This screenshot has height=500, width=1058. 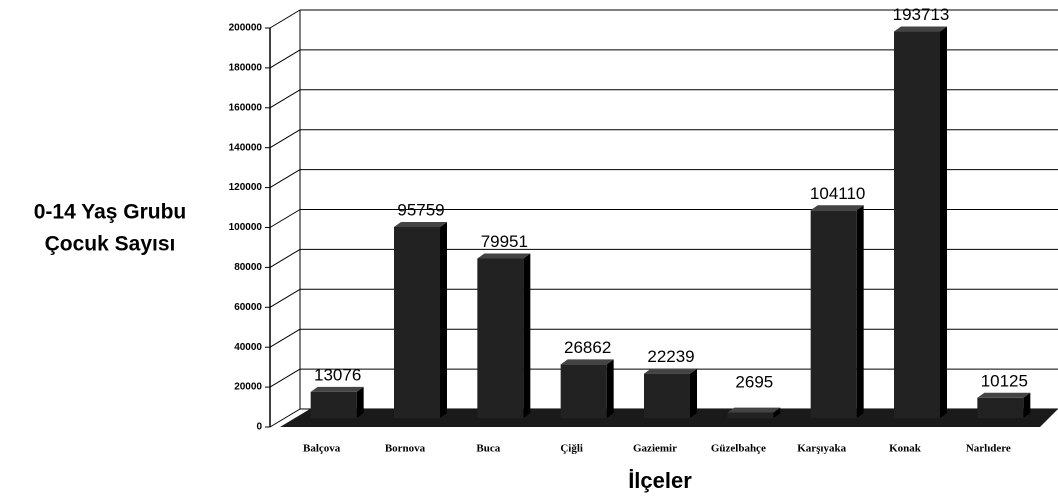 I want to click on y-tick-label: 200000, so click(x=246, y=28).